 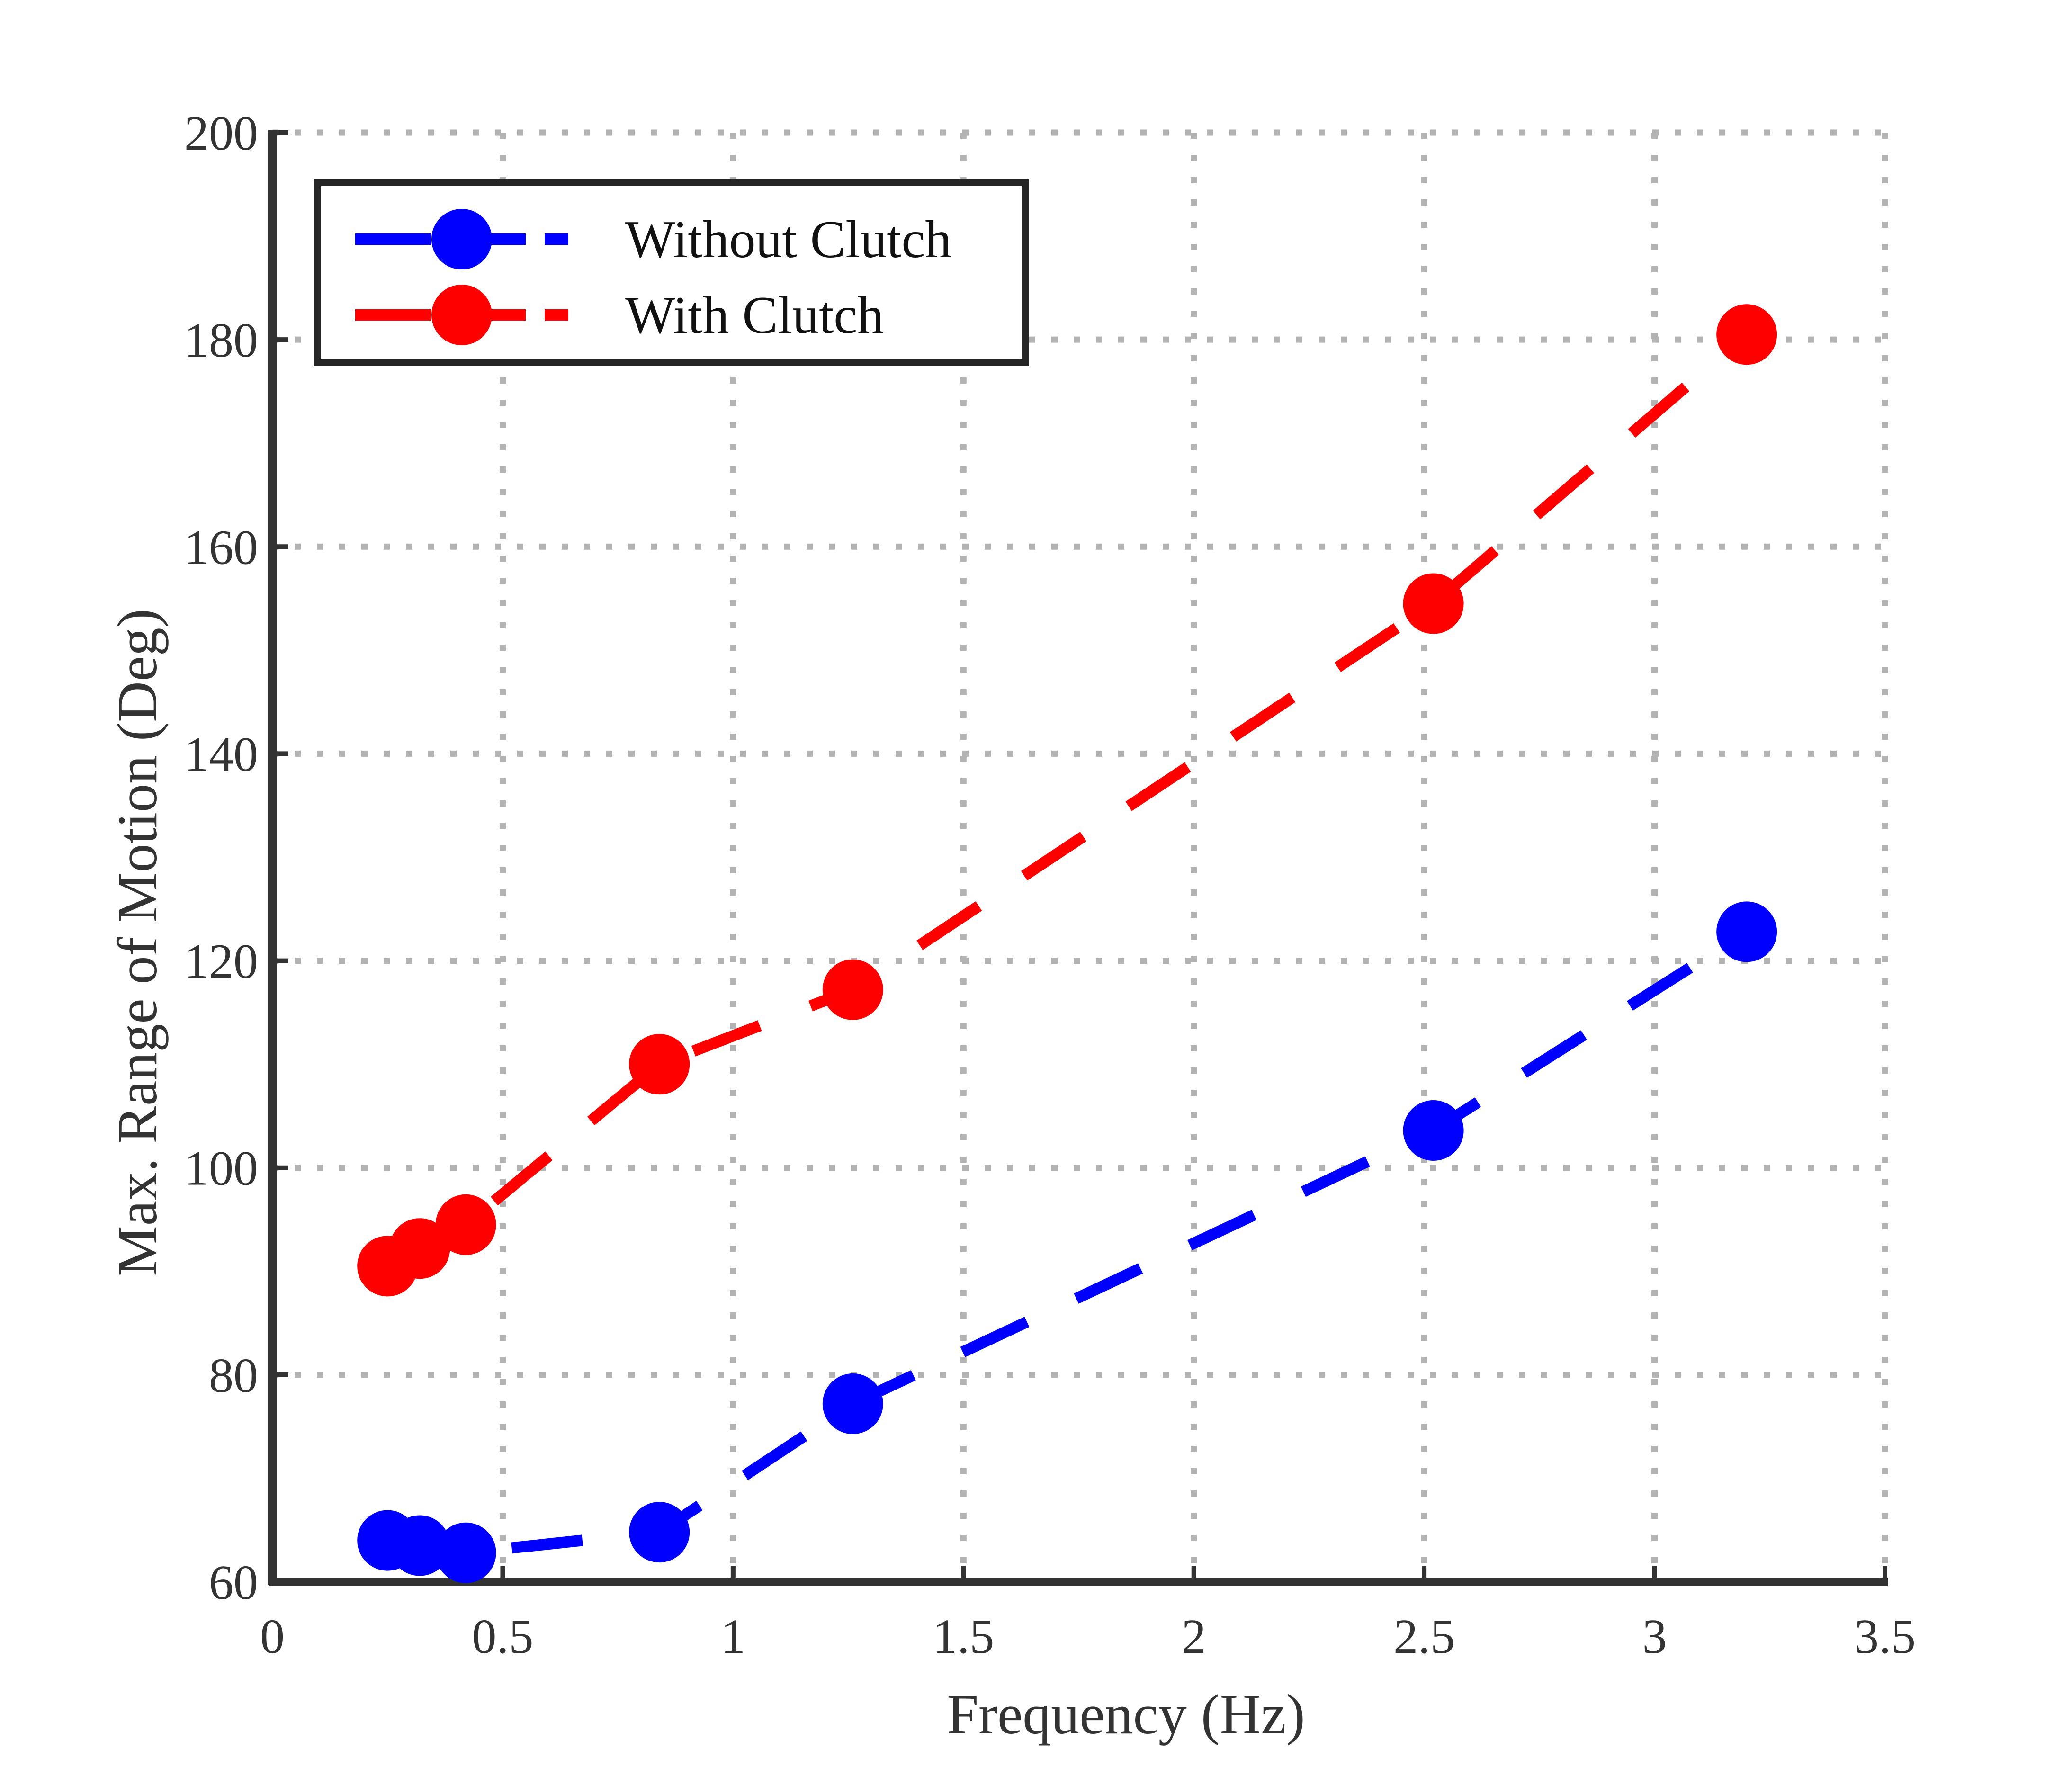 I want to click on y-tick-label: 80, so click(x=233, y=1375).